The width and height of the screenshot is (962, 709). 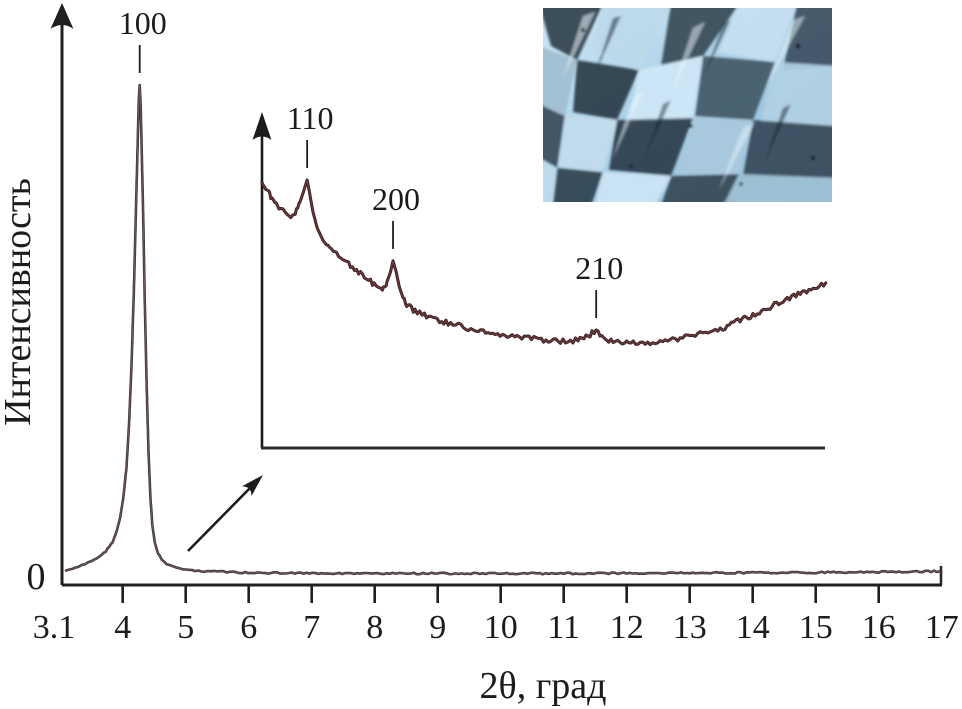 I want to click on x-axis-tick-labels: 3.1 4 5 6 7 8 9 10 11 12 13 14 15 16 17, so click(x=496, y=627).